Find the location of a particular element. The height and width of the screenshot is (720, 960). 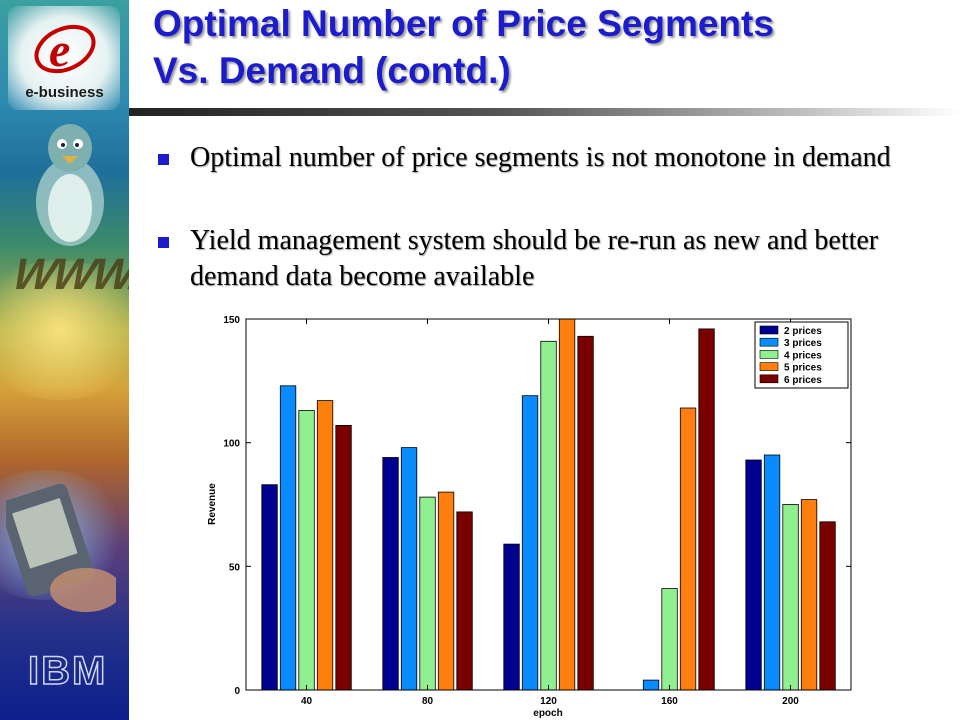

x-tick-label: 120 is located at coordinates (548, 701).